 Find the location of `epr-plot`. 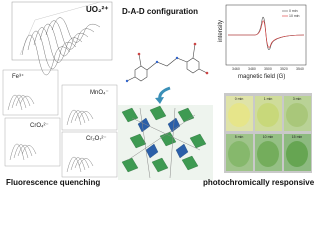

epr-plot is located at coordinates (266, 35).